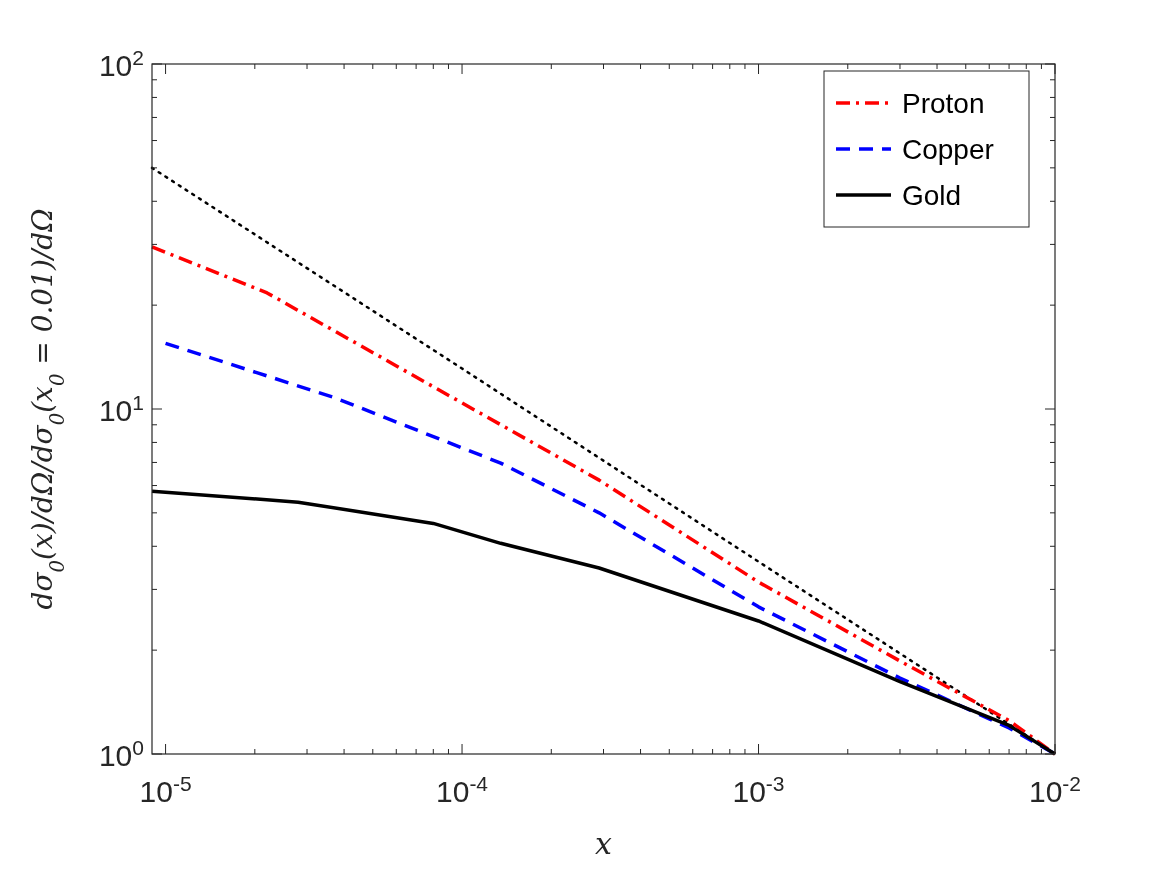 The height and width of the screenshot is (875, 1167). What do you see at coordinates (604, 843) in the screenshot?
I see `x-axis-title: x` at bounding box center [604, 843].